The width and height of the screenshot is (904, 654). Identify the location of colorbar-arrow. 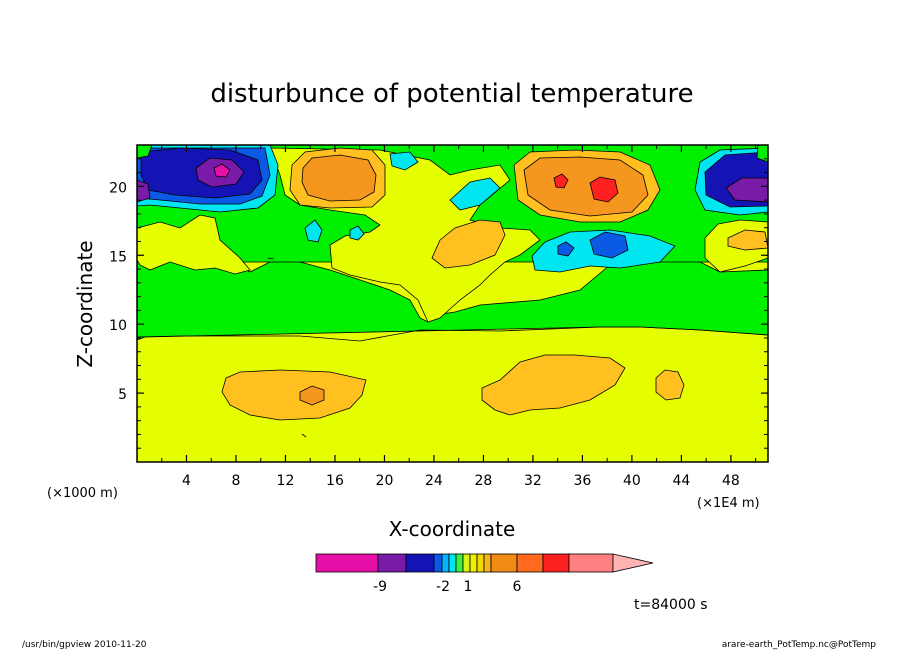
(633, 563).